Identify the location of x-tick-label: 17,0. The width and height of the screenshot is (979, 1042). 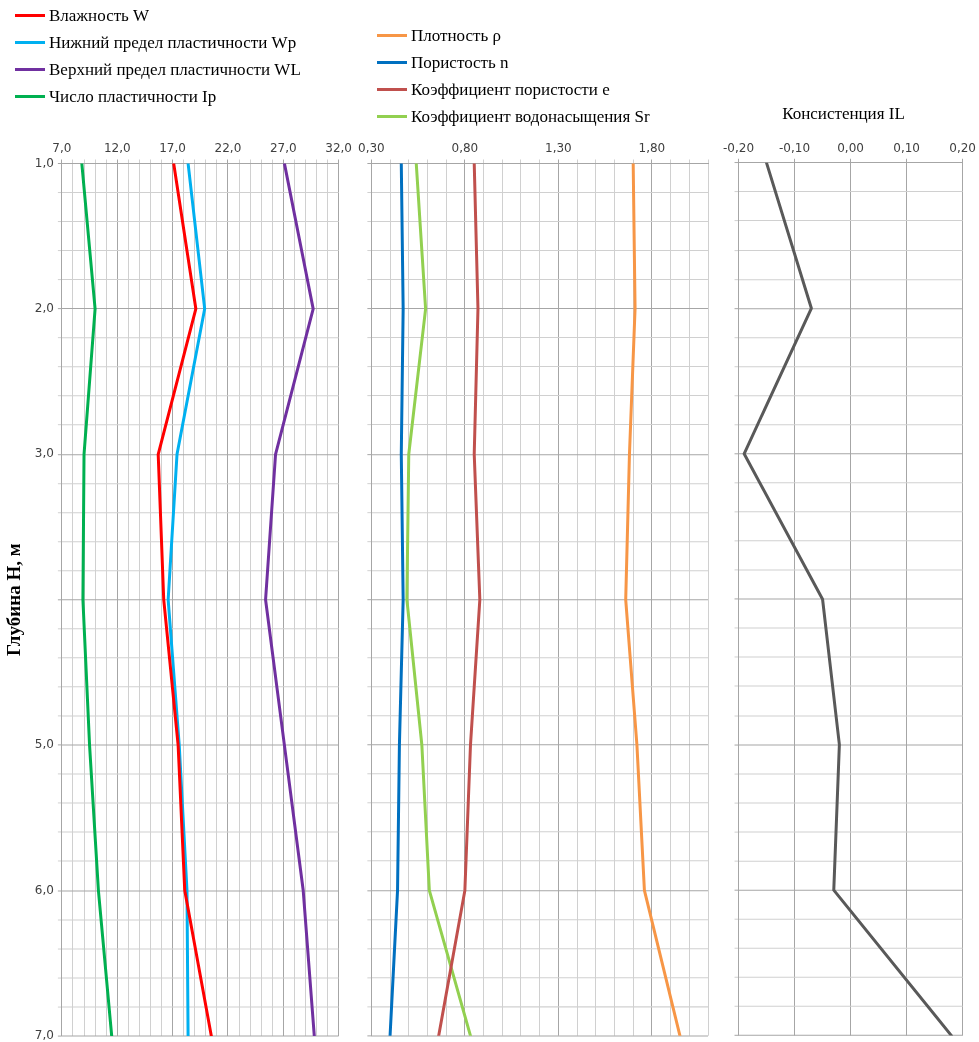
(172, 147).